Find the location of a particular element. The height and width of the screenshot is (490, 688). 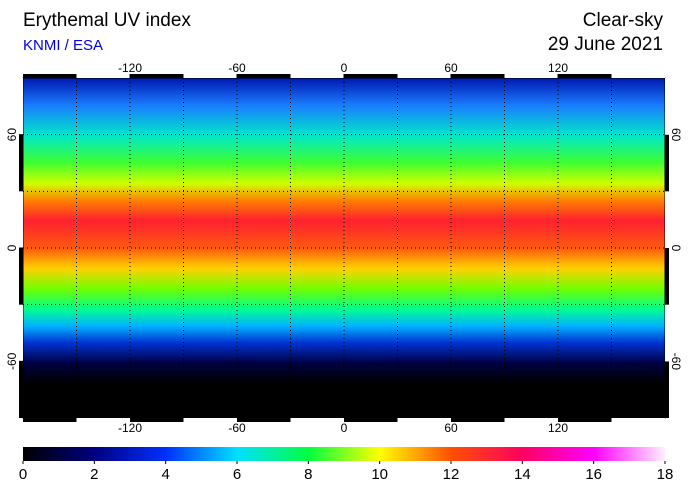

colorbar-tick-label: 4 is located at coordinates (165, 474).